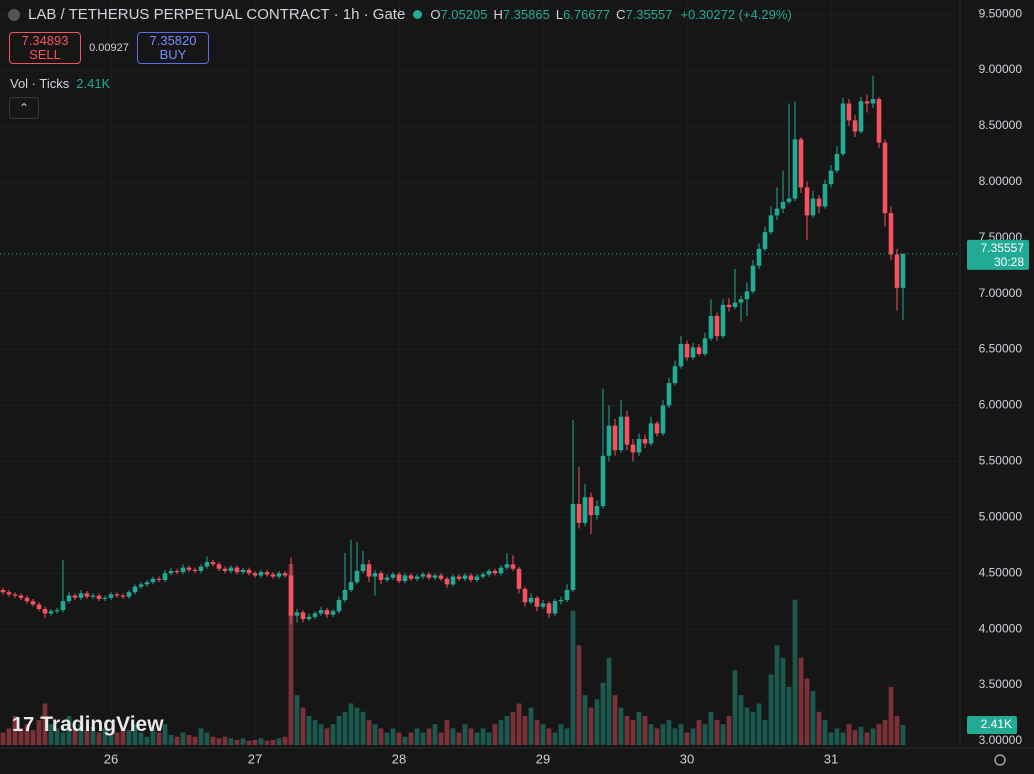 The image size is (1034, 774). I want to click on y-tick-label: 9.50000, so click(1001, 13).